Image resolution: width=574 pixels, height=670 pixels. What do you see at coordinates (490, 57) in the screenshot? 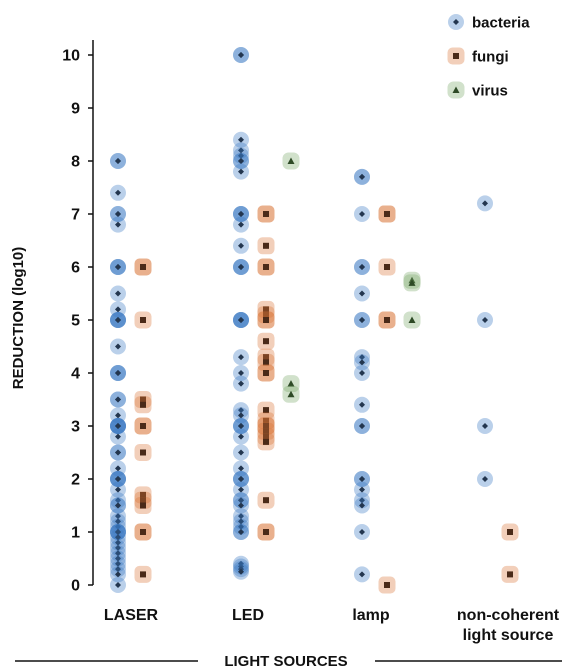
I see `legend-fungi-label: fungi` at bounding box center [490, 57].